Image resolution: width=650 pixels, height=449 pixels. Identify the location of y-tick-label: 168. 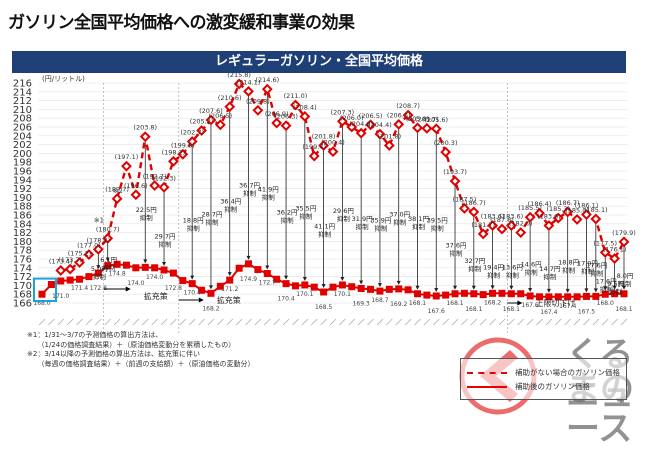
(22, 295).